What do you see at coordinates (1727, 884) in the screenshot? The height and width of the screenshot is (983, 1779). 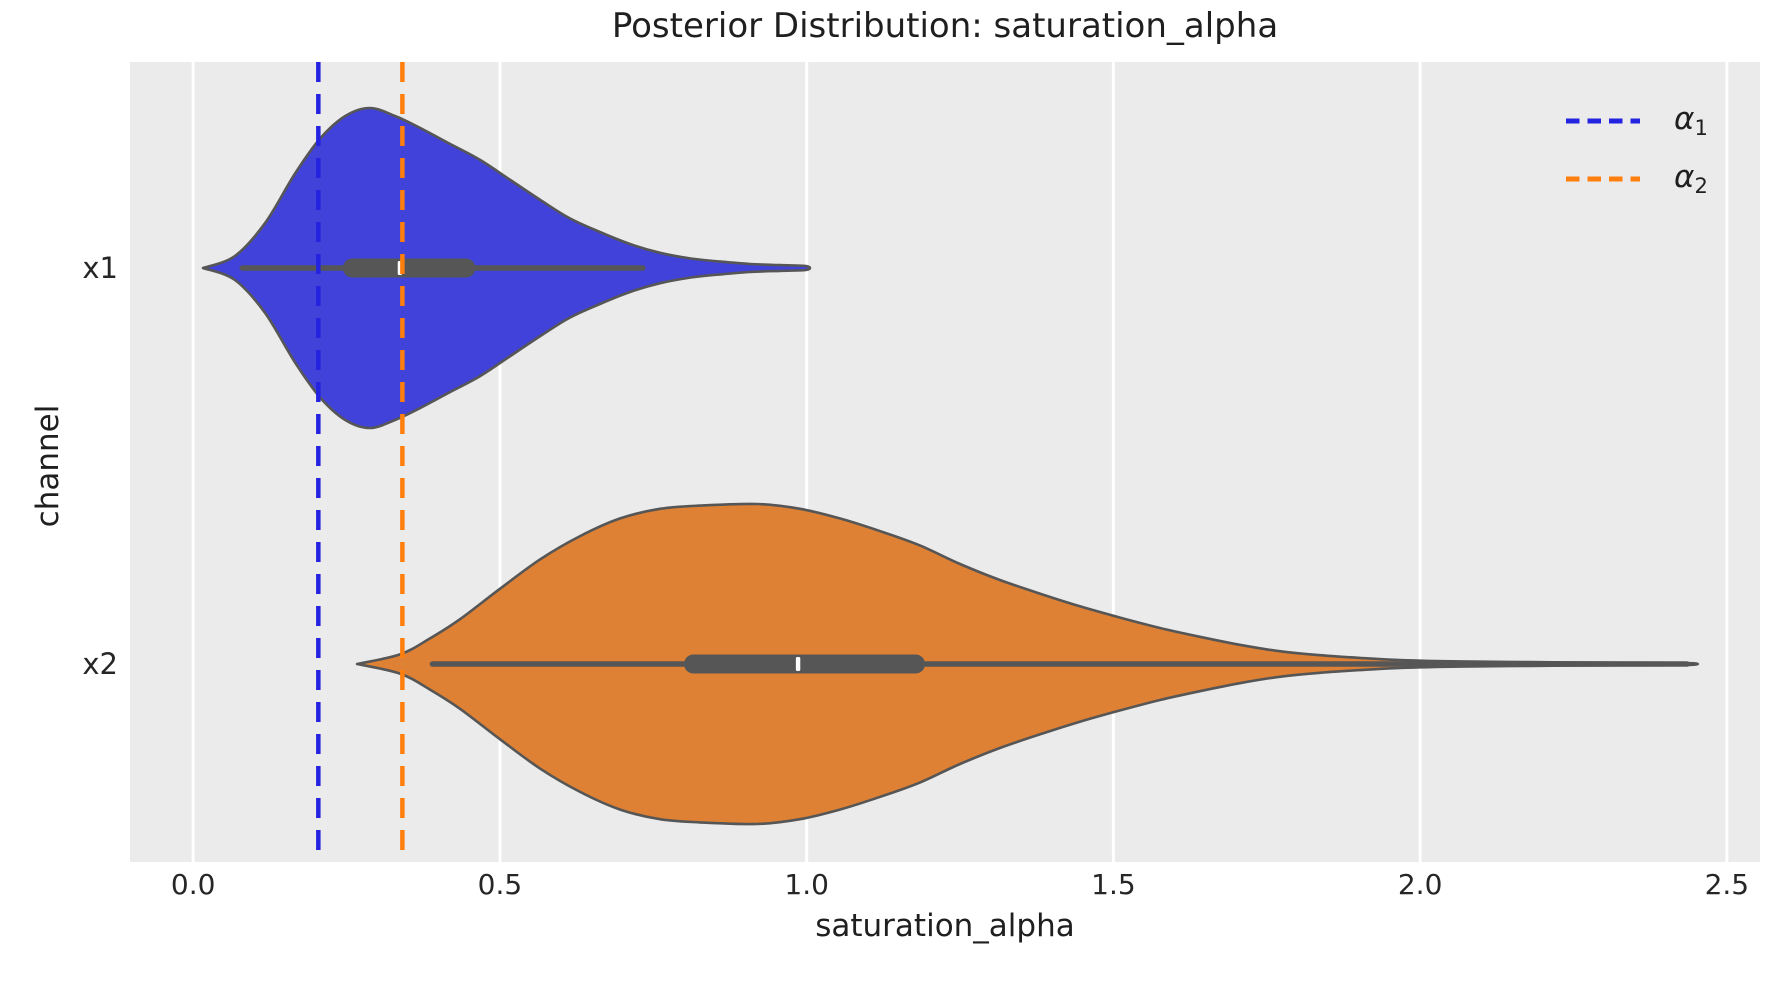 I see `x-tick-2.5: 2.5` at bounding box center [1727, 884].